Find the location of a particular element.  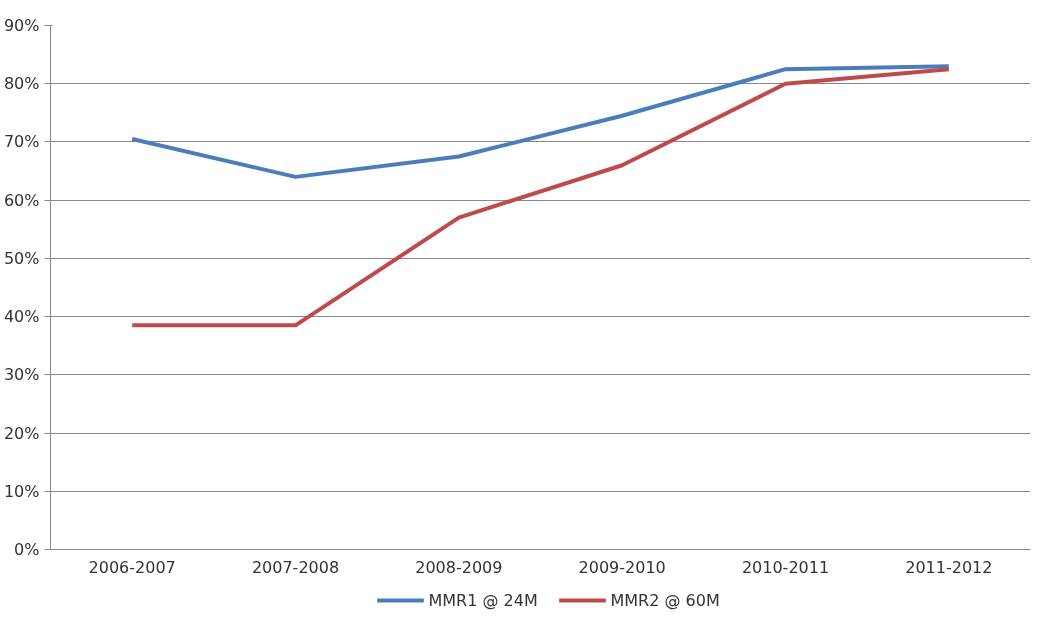

y-tick-label: 80% is located at coordinates (21, 84).